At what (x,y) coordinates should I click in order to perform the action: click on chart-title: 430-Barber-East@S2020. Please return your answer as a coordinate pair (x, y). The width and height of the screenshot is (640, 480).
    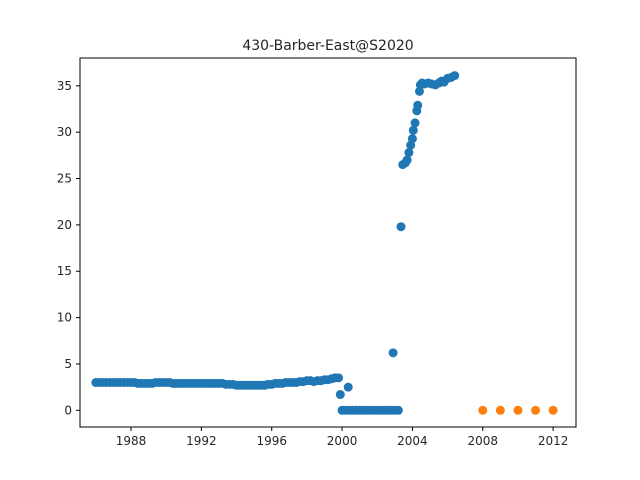
    Looking at the image, I should click on (327, 46).